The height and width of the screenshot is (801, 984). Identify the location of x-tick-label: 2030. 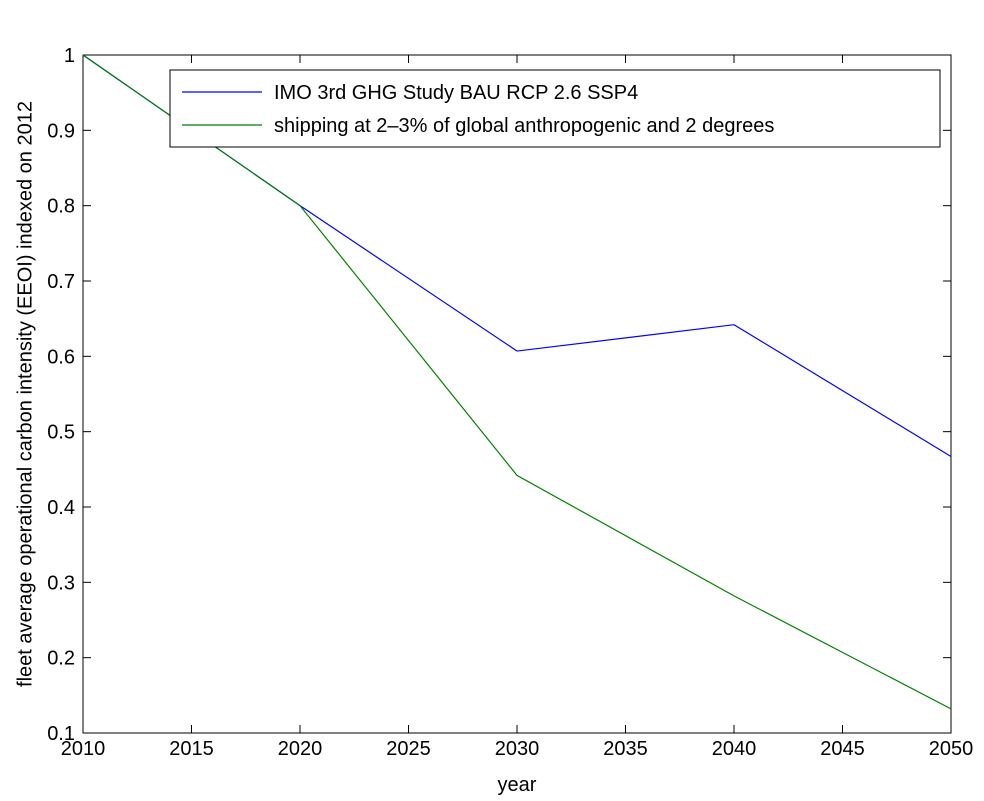
(517, 749).